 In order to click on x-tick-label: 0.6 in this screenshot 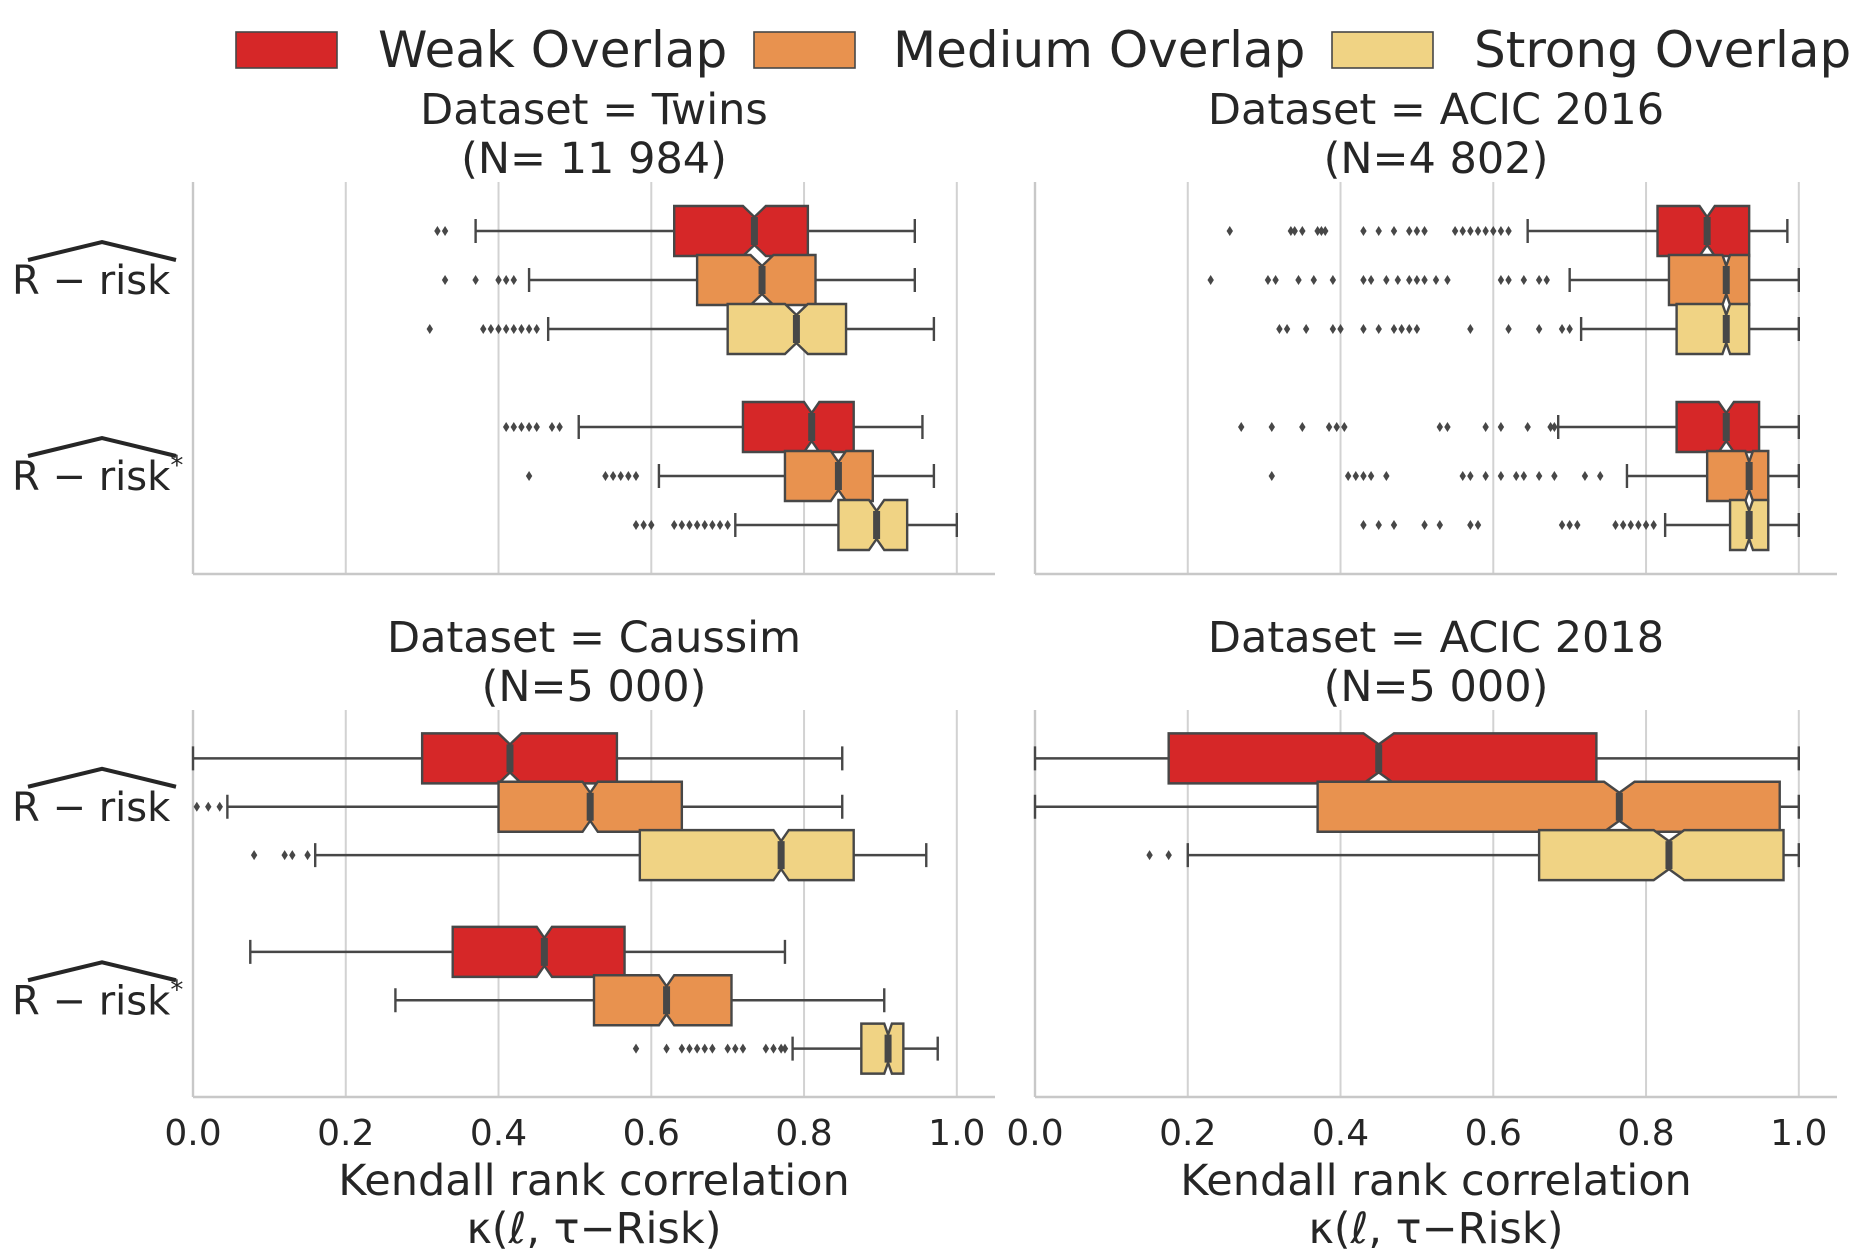, I will do `click(1493, 1133)`.